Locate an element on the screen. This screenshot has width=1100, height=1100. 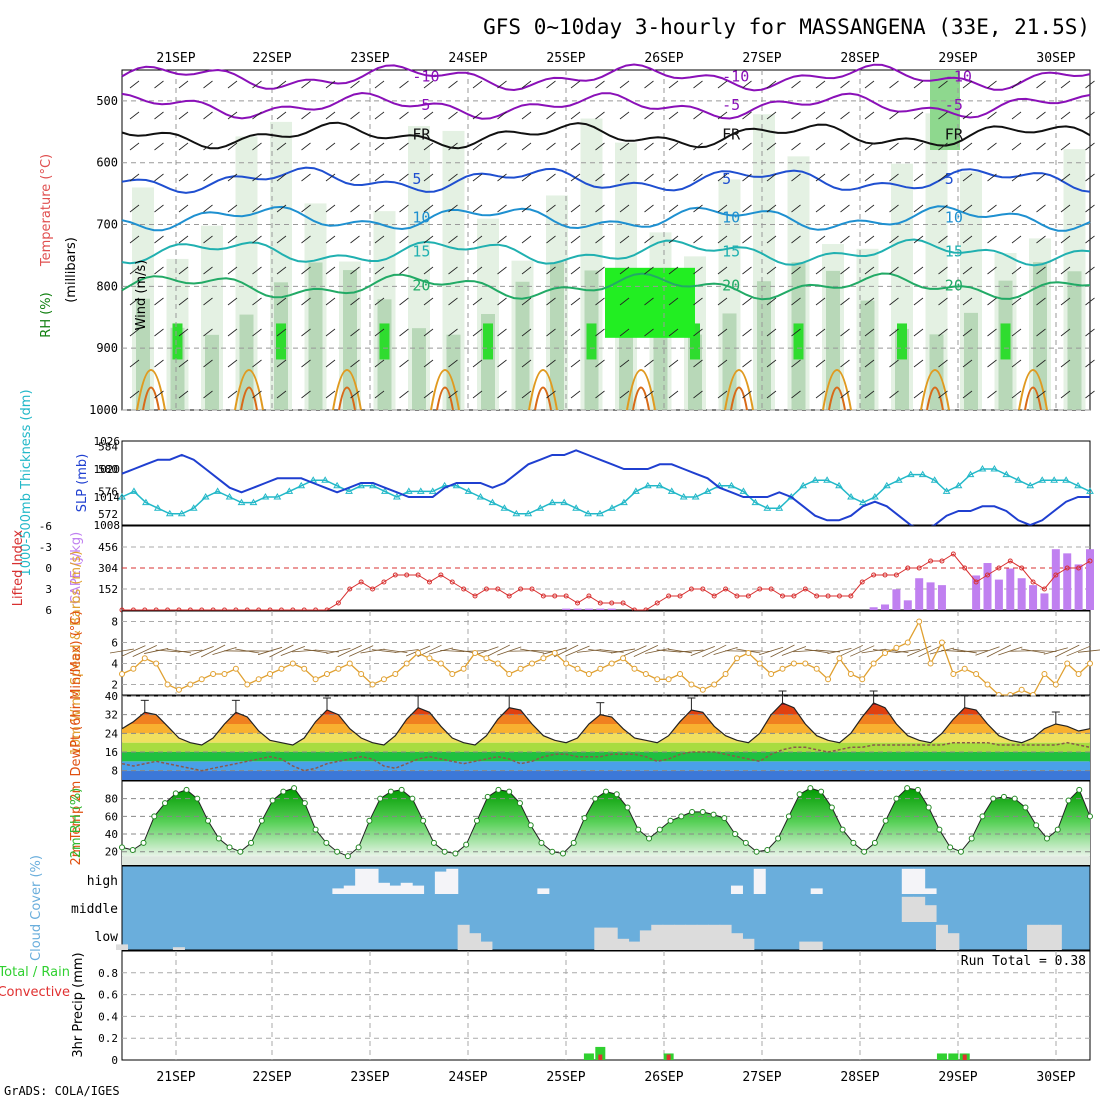
precip-total-label: Total / Rain is located at coordinates (35, 972).